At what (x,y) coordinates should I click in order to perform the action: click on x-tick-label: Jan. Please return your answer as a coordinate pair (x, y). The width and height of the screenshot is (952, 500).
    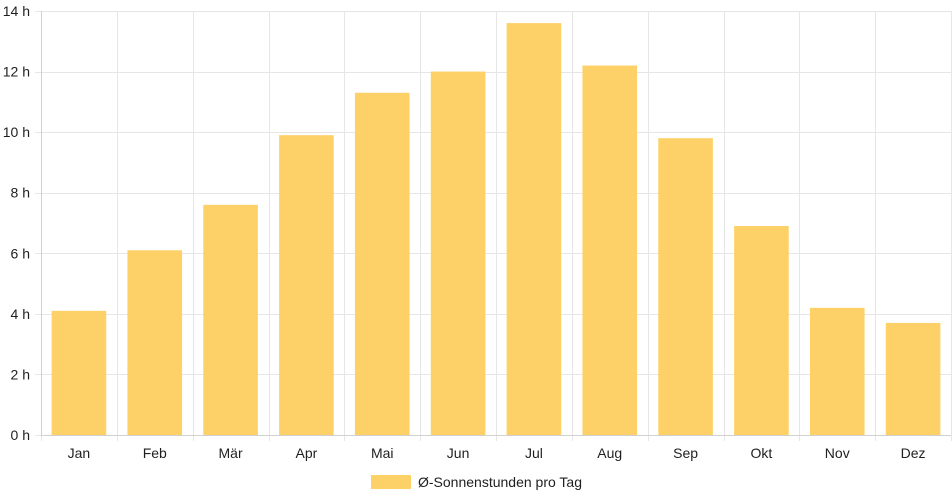
    Looking at the image, I should click on (79, 453).